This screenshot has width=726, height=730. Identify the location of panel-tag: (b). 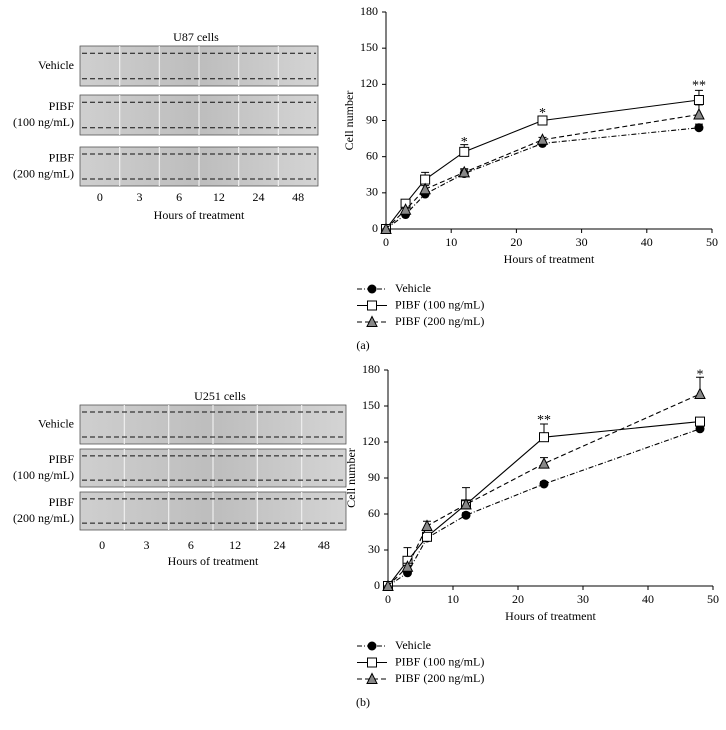
(363, 702).